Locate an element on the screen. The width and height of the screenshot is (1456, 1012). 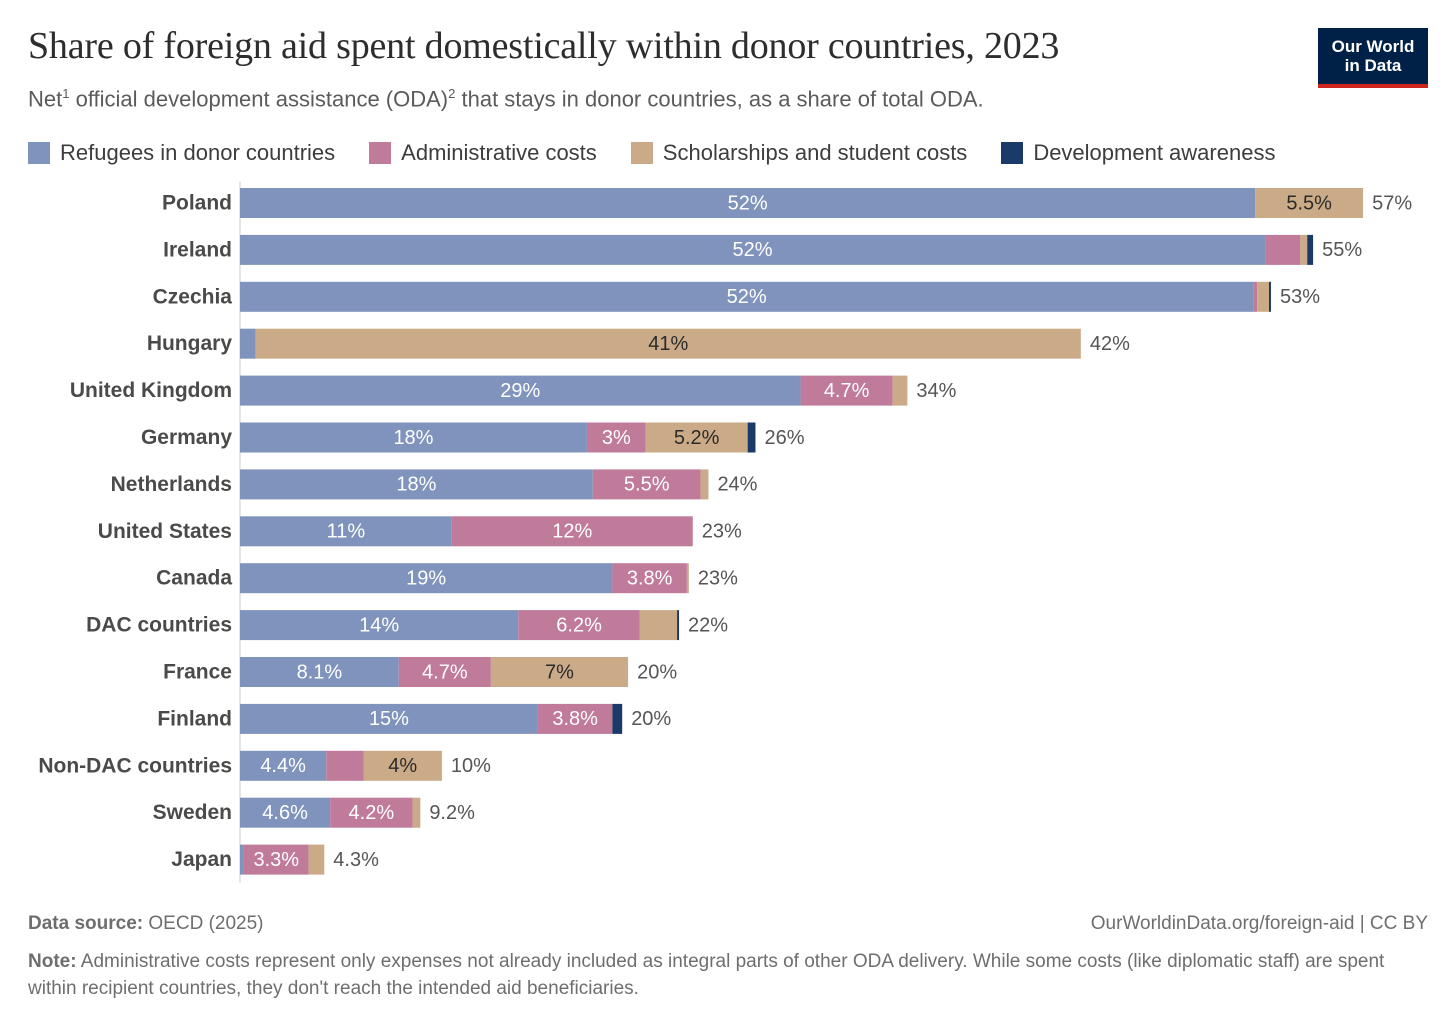
total-label: 57% is located at coordinates (1392, 203).